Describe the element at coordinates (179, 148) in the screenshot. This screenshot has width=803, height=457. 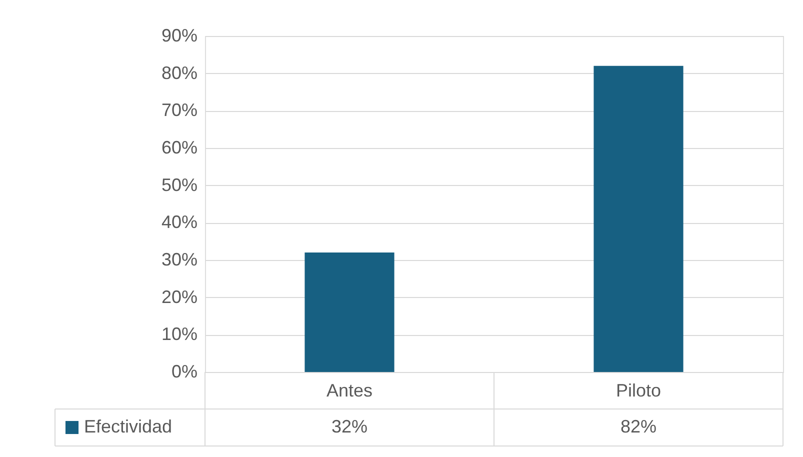
I see `y-tick-label: 60%` at that location.